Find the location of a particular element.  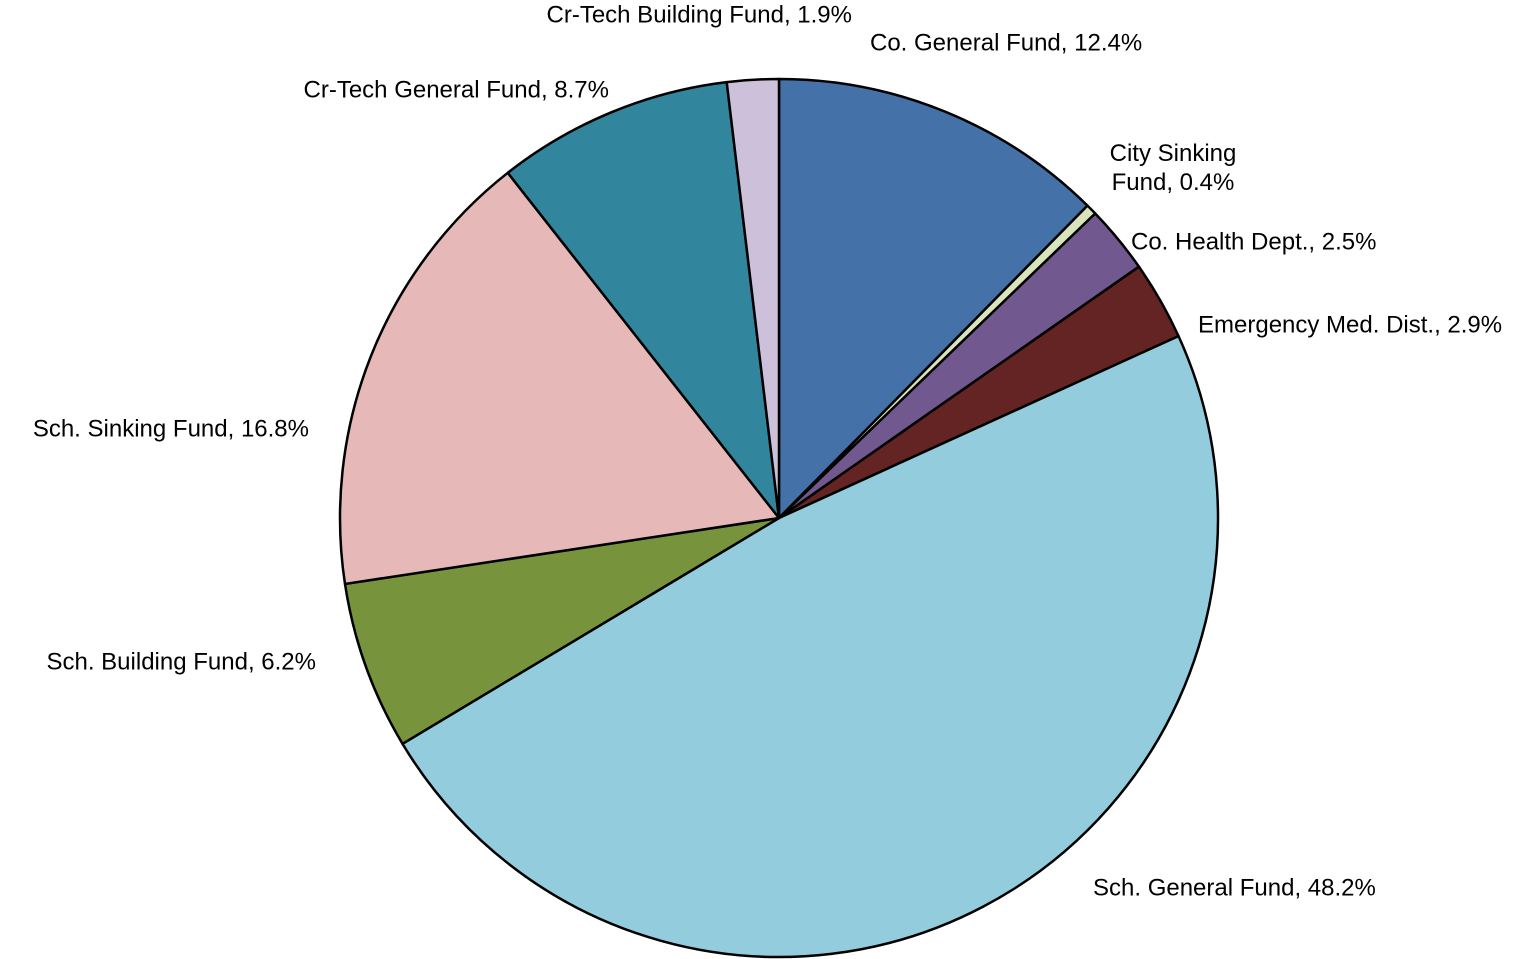

value-label: , 48.2% is located at coordinates (1335, 888).